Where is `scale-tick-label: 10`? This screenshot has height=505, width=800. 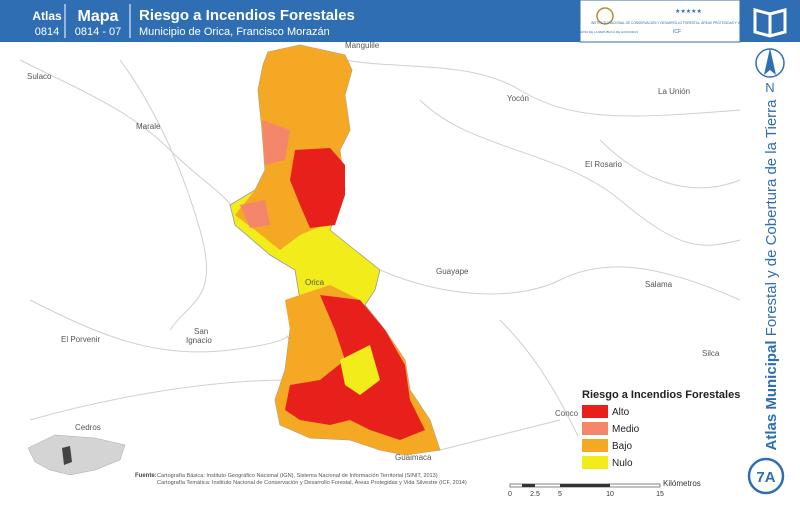
scale-tick-label: 10 is located at coordinates (610, 494).